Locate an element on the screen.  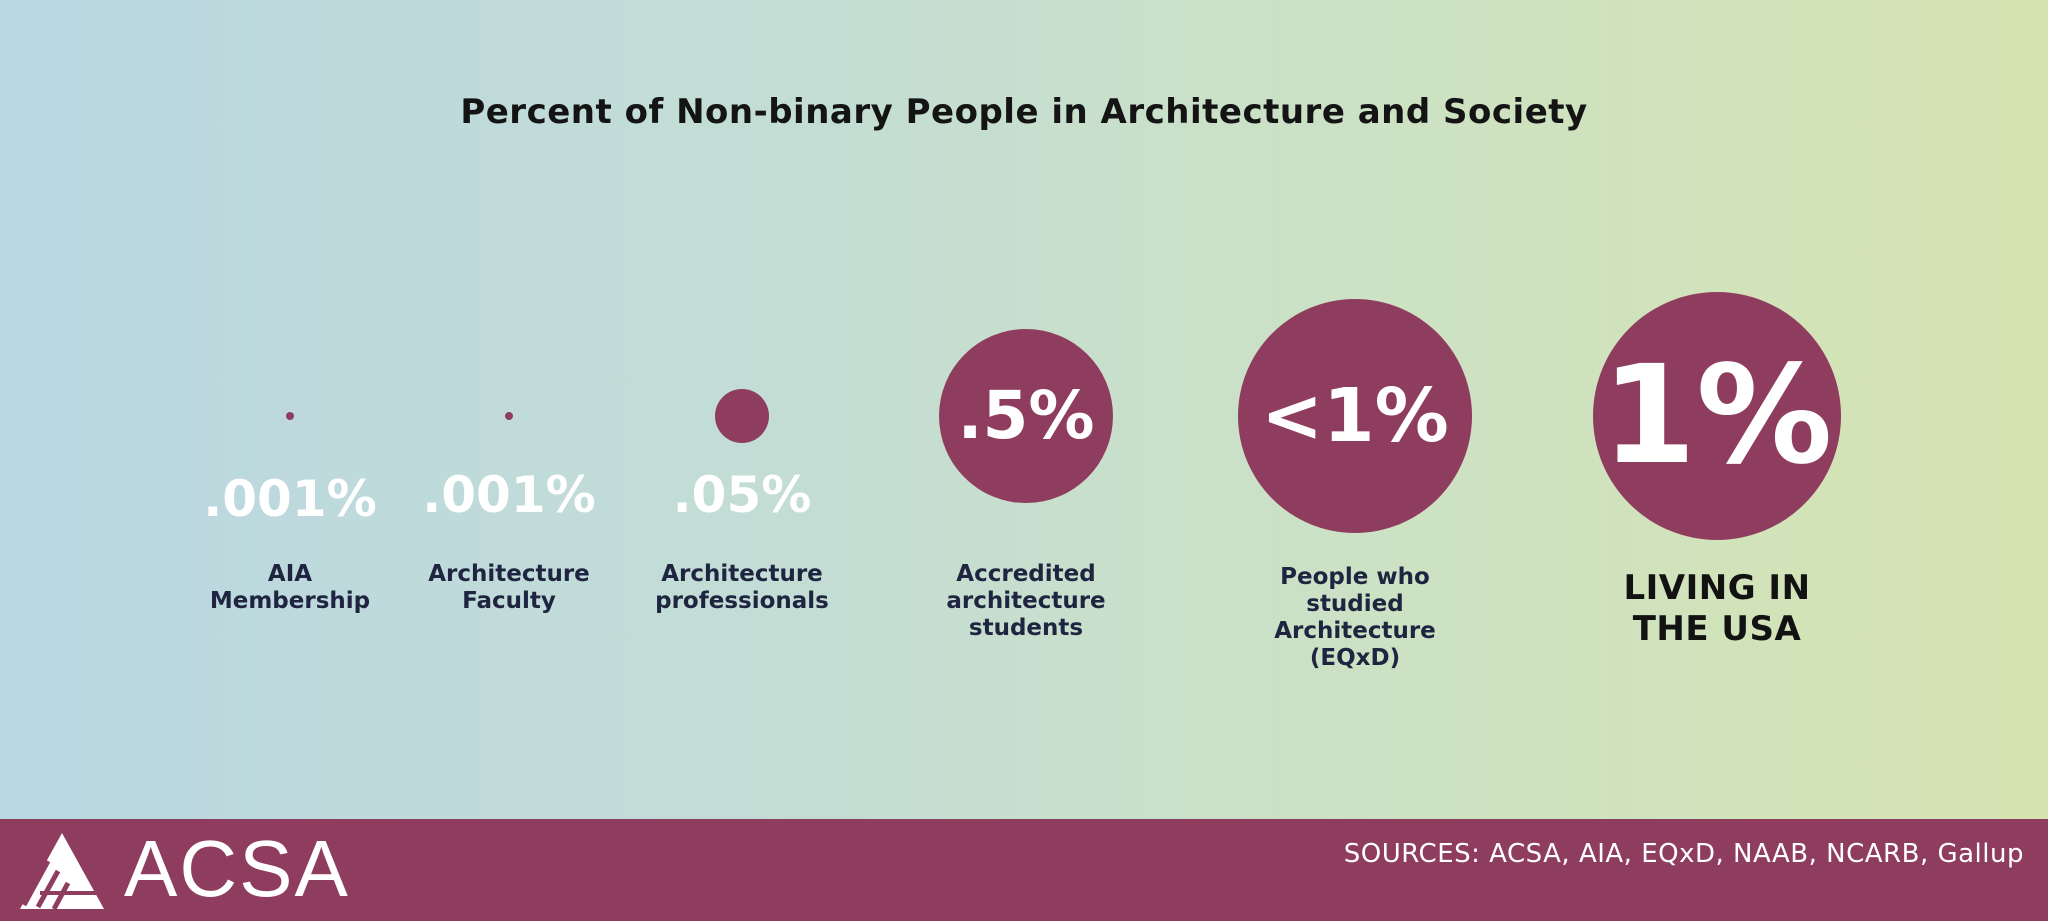
value-label: .5% is located at coordinates (1026, 415).